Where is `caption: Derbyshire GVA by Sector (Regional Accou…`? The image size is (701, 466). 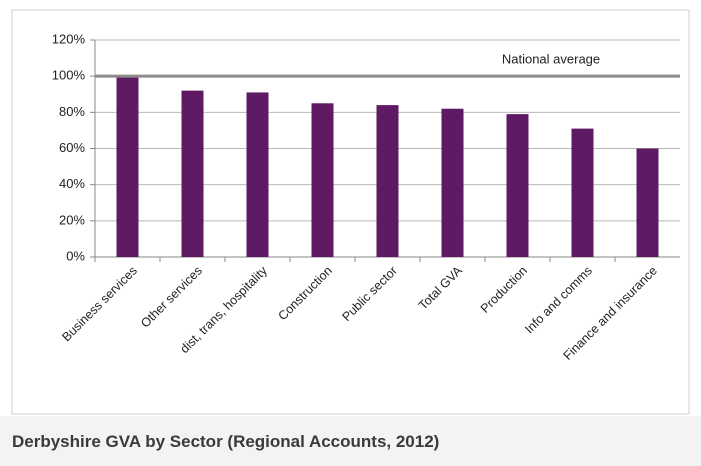 caption: Derbyshire GVA by Sector (Regional Accou… is located at coordinates (350, 441).